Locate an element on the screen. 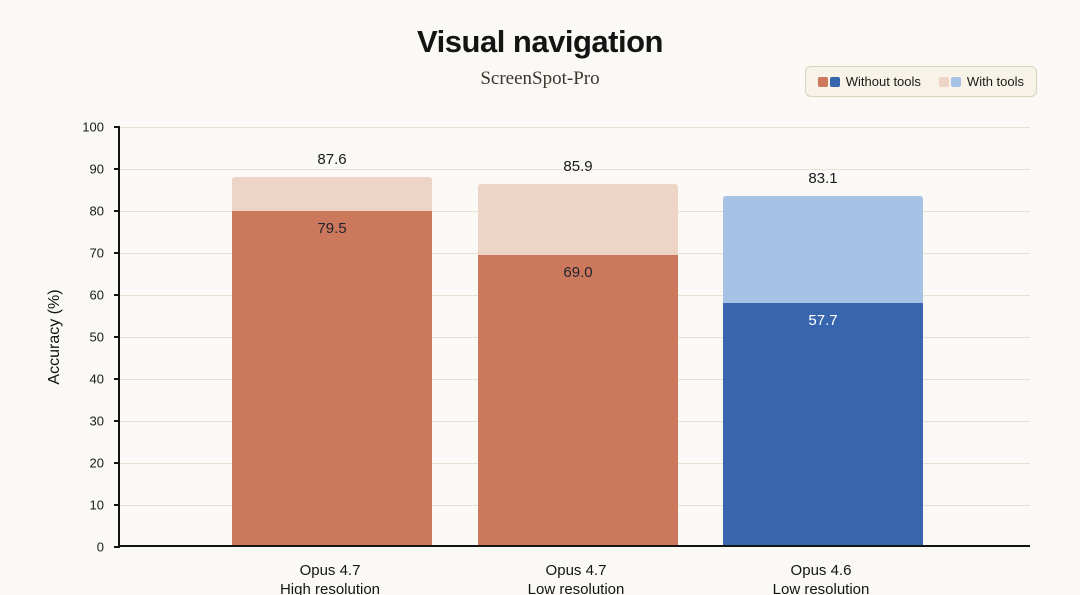 The width and height of the screenshot is (1080, 595). bar-total-label: 83.1 is located at coordinates (823, 178).